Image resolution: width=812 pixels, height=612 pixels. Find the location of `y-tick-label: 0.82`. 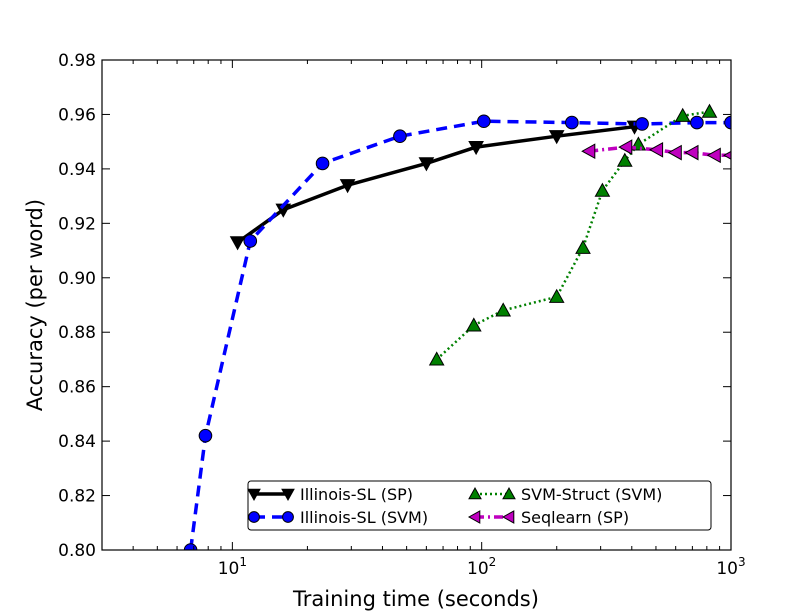

y-tick-label: 0.82 is located at coordinates (77, 497).